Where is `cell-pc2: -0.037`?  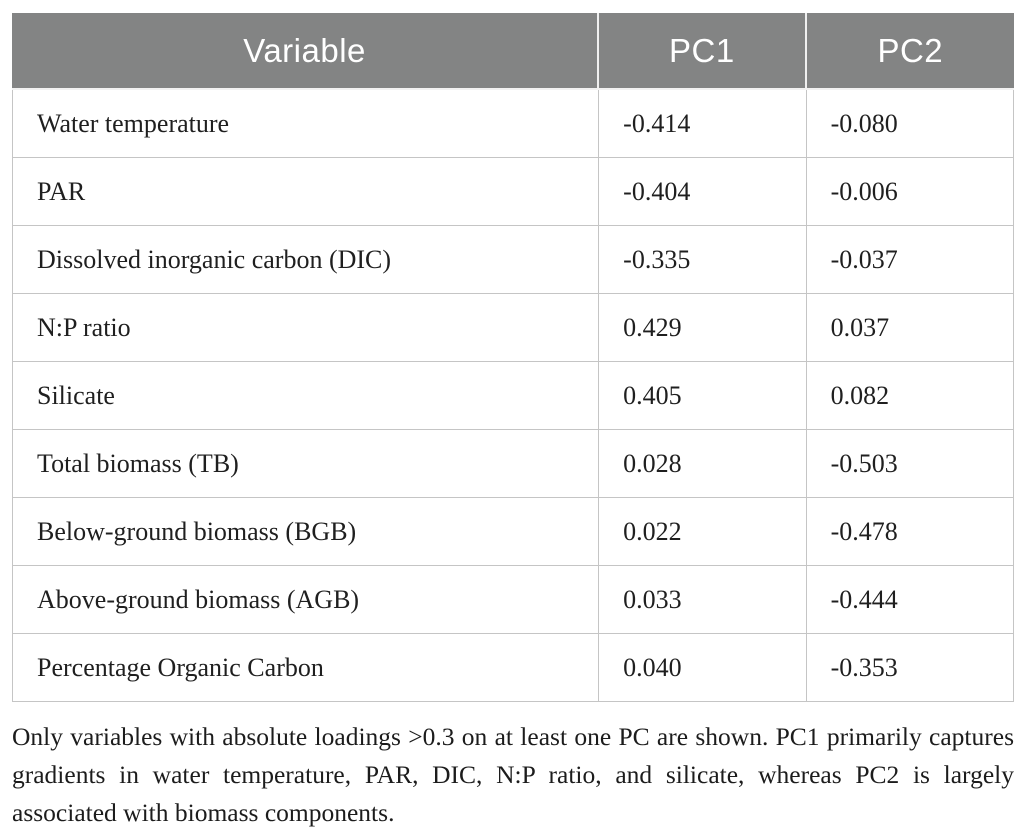
cell-pc2: -0.037 is located at coordinates (910, 260).